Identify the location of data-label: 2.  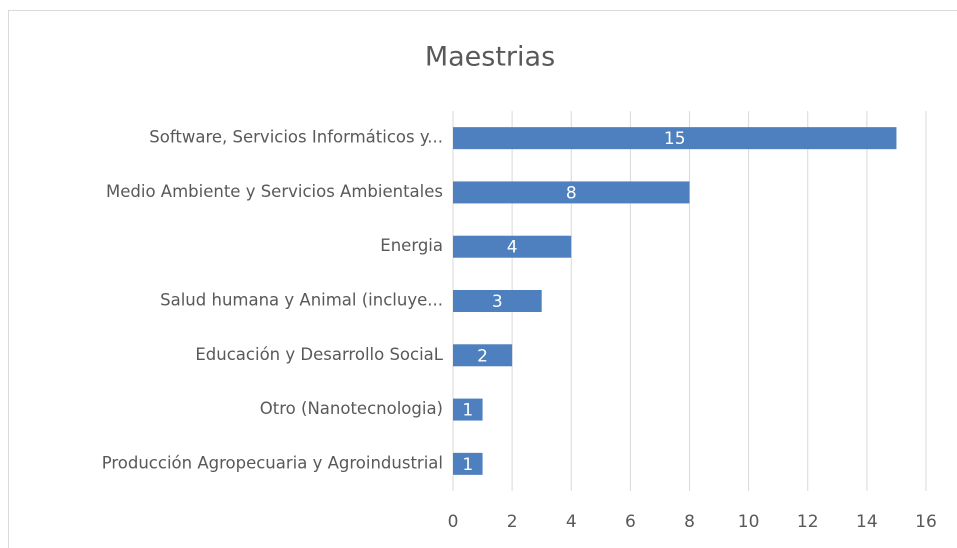
(482, 356).